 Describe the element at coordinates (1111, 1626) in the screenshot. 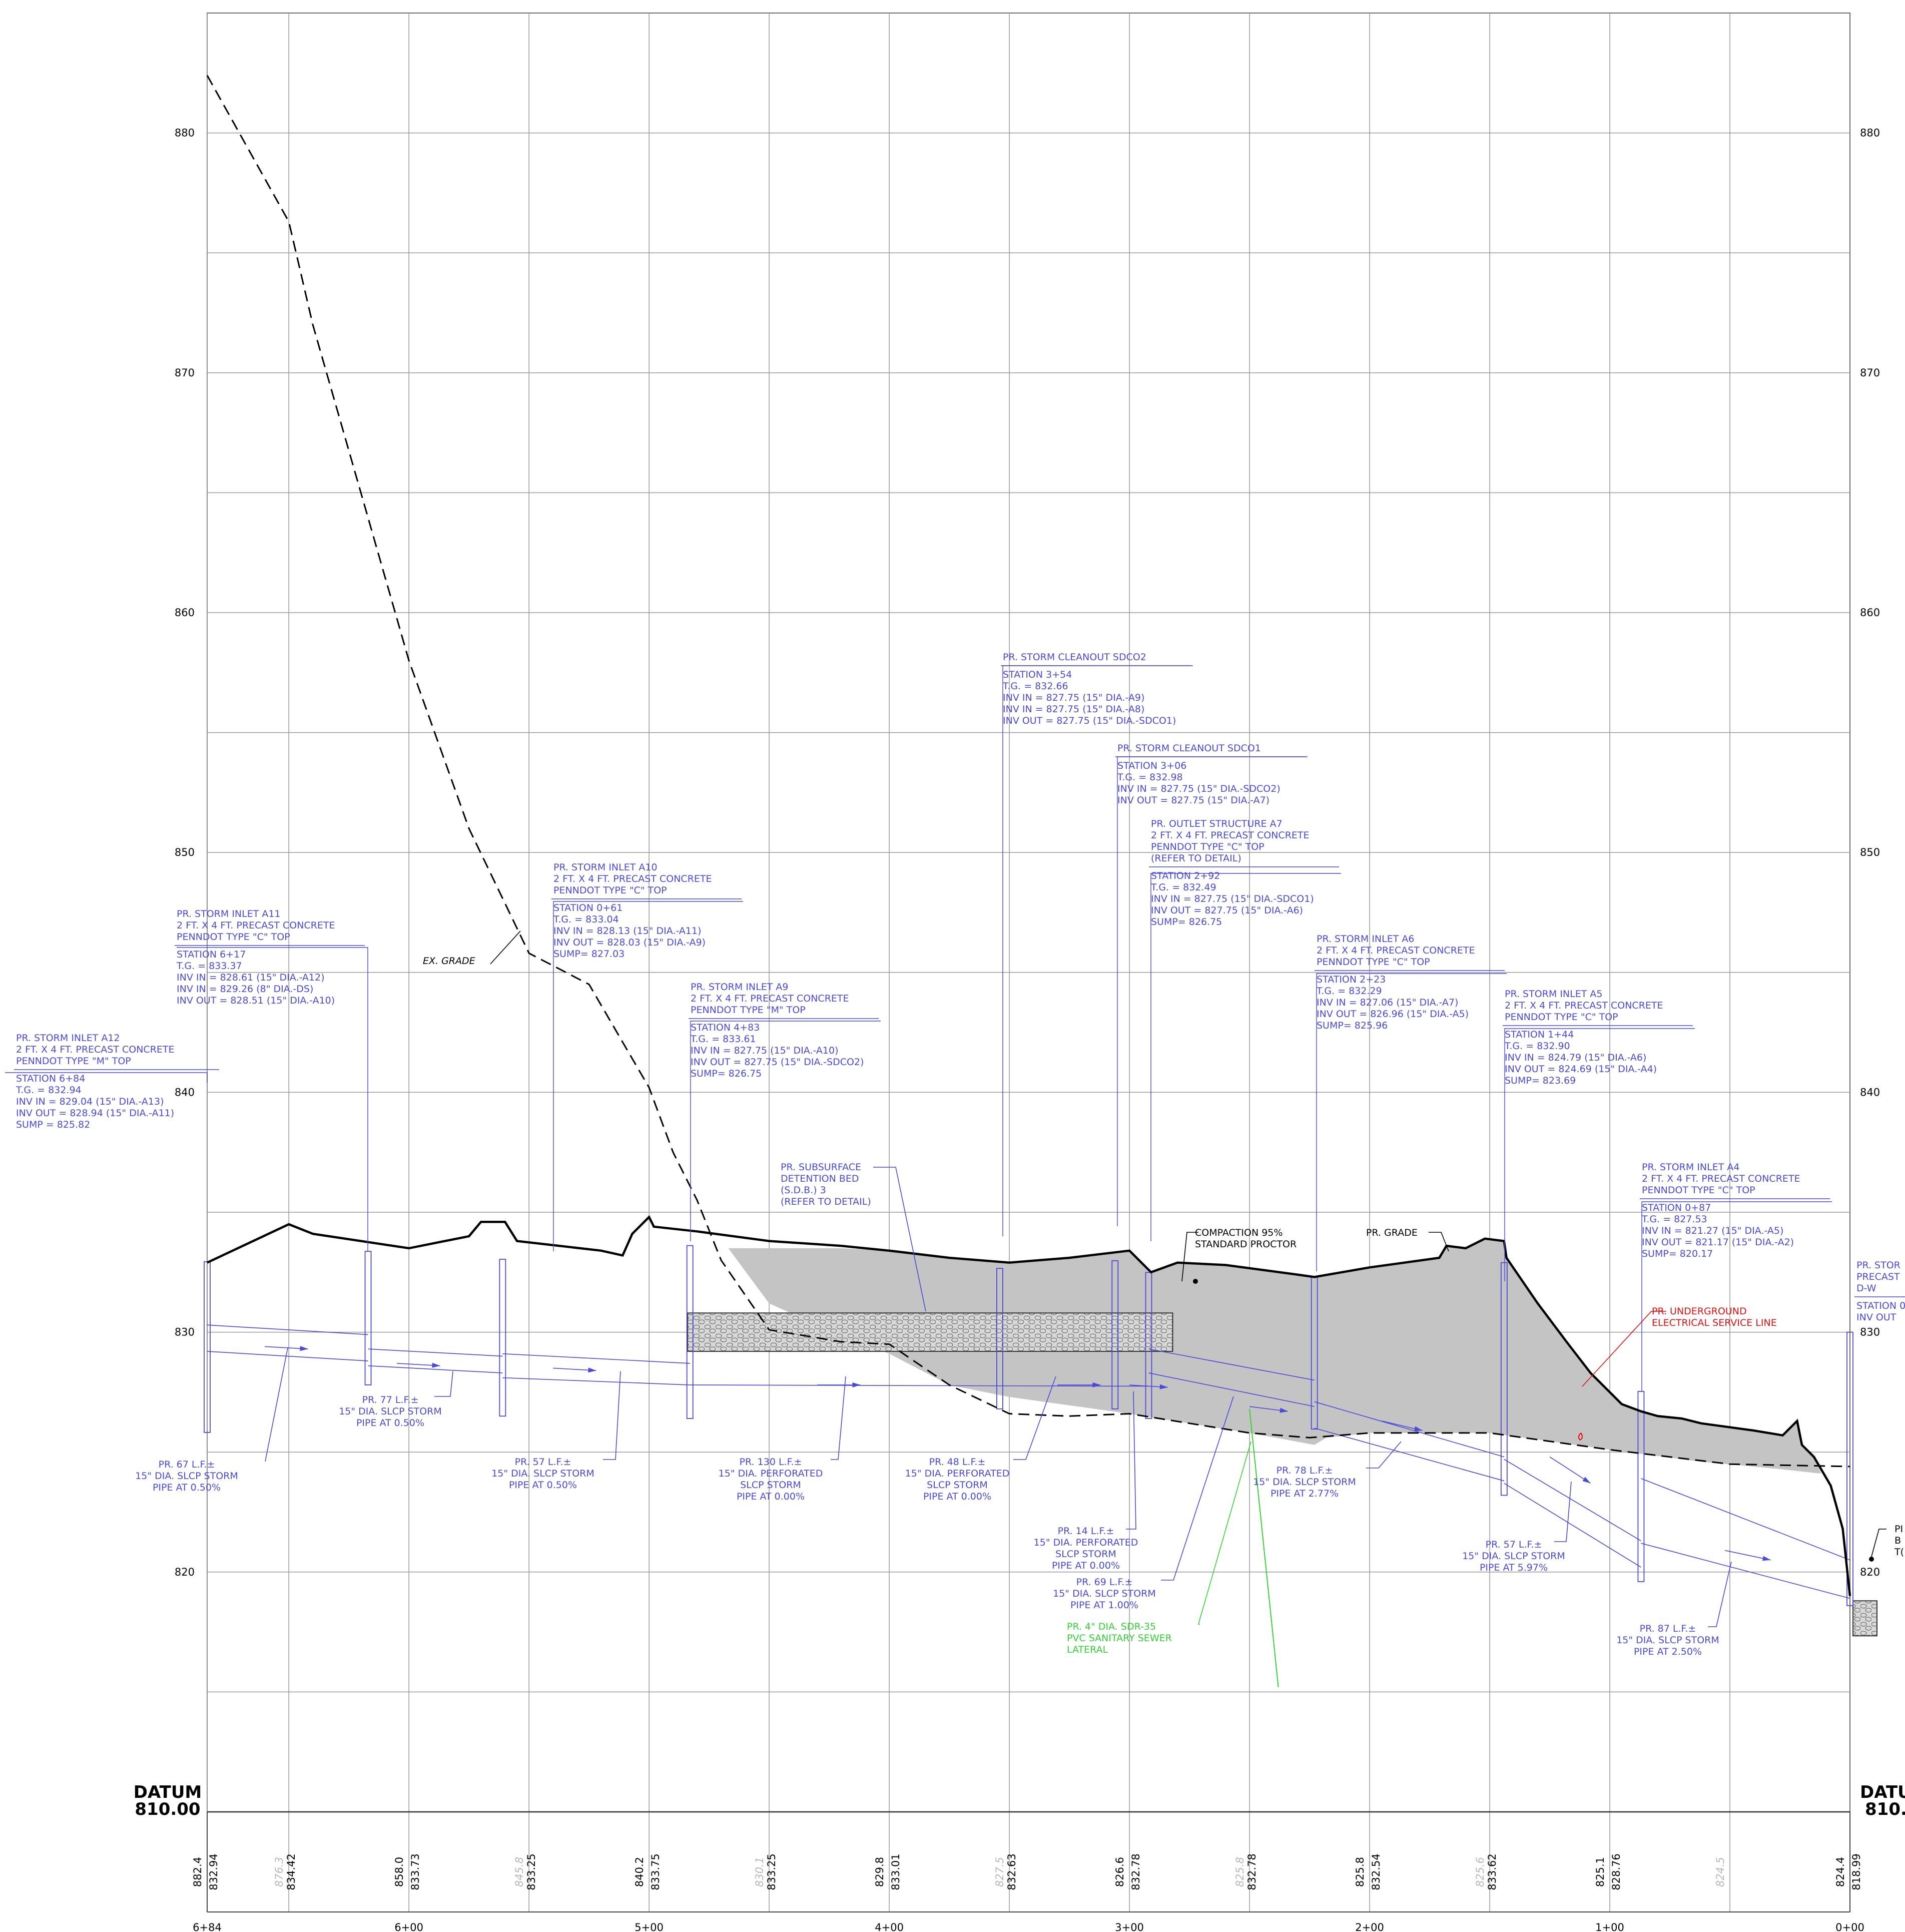

I see `callout-line: PR. 4" DIA. SDR-35` at that location.